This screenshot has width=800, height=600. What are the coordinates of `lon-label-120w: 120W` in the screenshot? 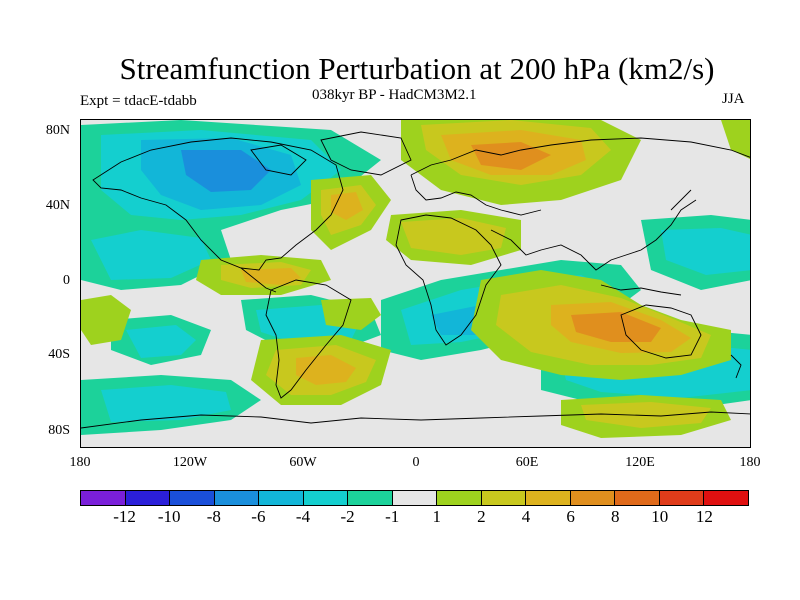 It's located at (190, 462).